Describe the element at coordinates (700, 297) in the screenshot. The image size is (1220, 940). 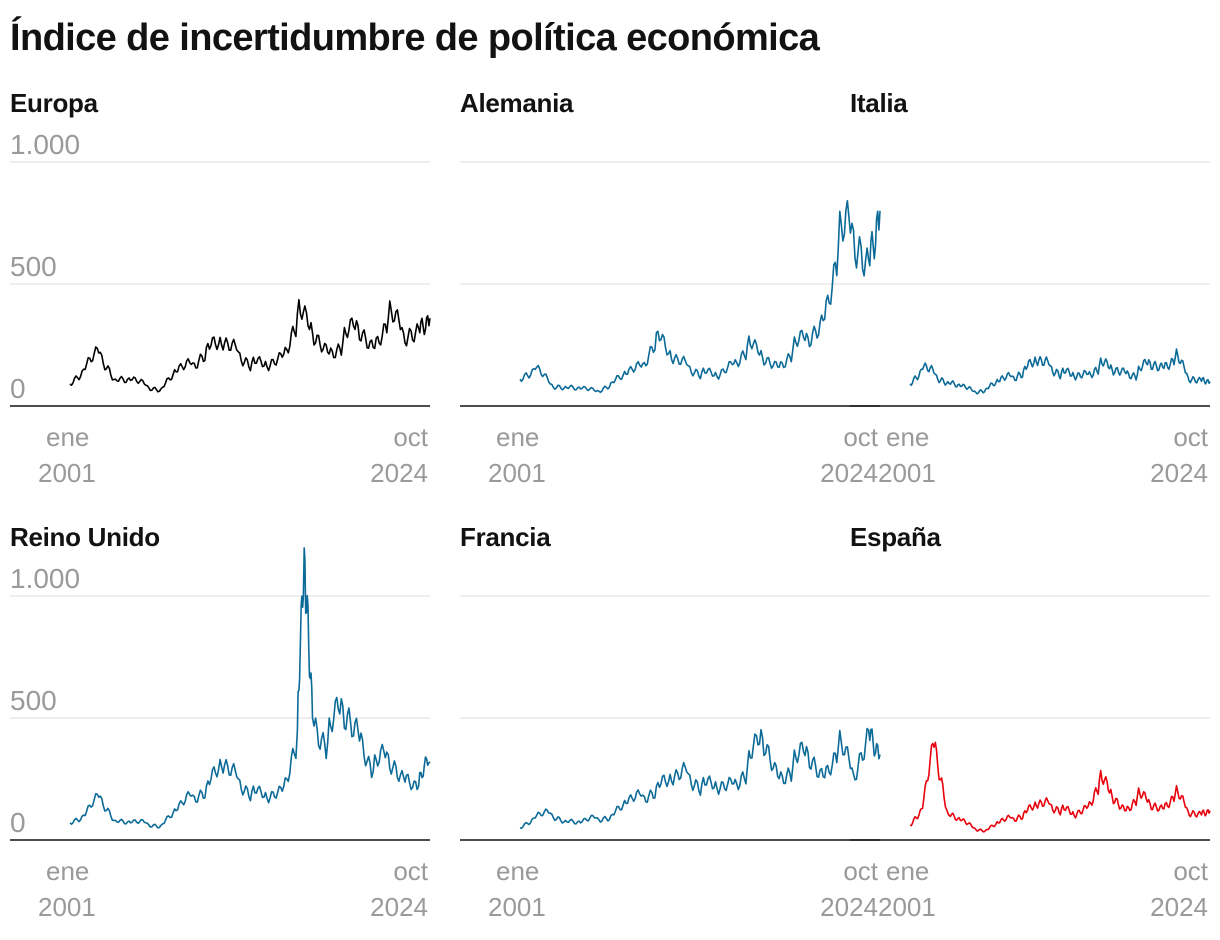
I see `series-line-alemania` at that location.